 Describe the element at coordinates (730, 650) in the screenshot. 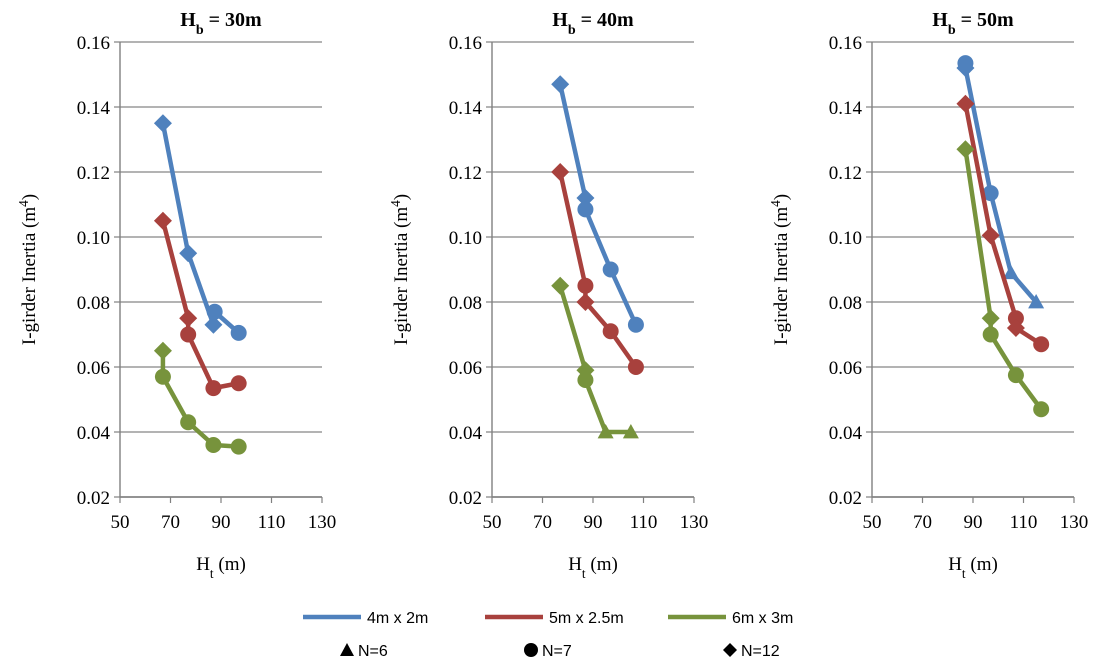

I see `legend-marker-diamond` at that location.